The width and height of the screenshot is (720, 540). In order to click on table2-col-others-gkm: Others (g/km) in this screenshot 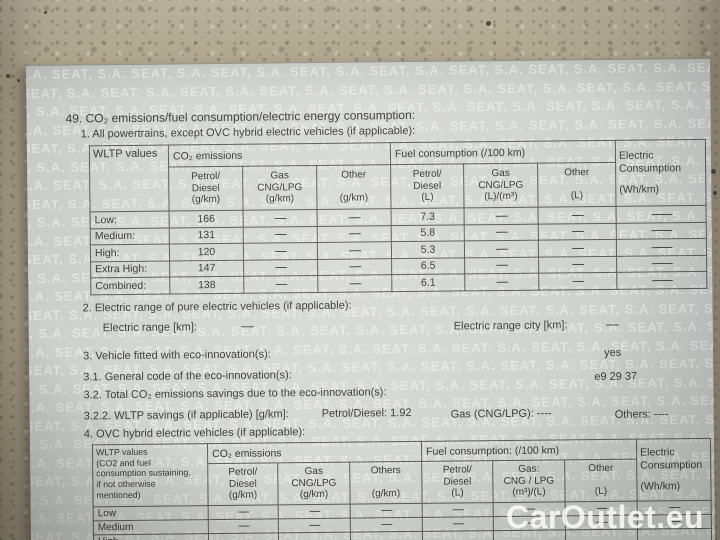, I will do `click(386, 483)`.